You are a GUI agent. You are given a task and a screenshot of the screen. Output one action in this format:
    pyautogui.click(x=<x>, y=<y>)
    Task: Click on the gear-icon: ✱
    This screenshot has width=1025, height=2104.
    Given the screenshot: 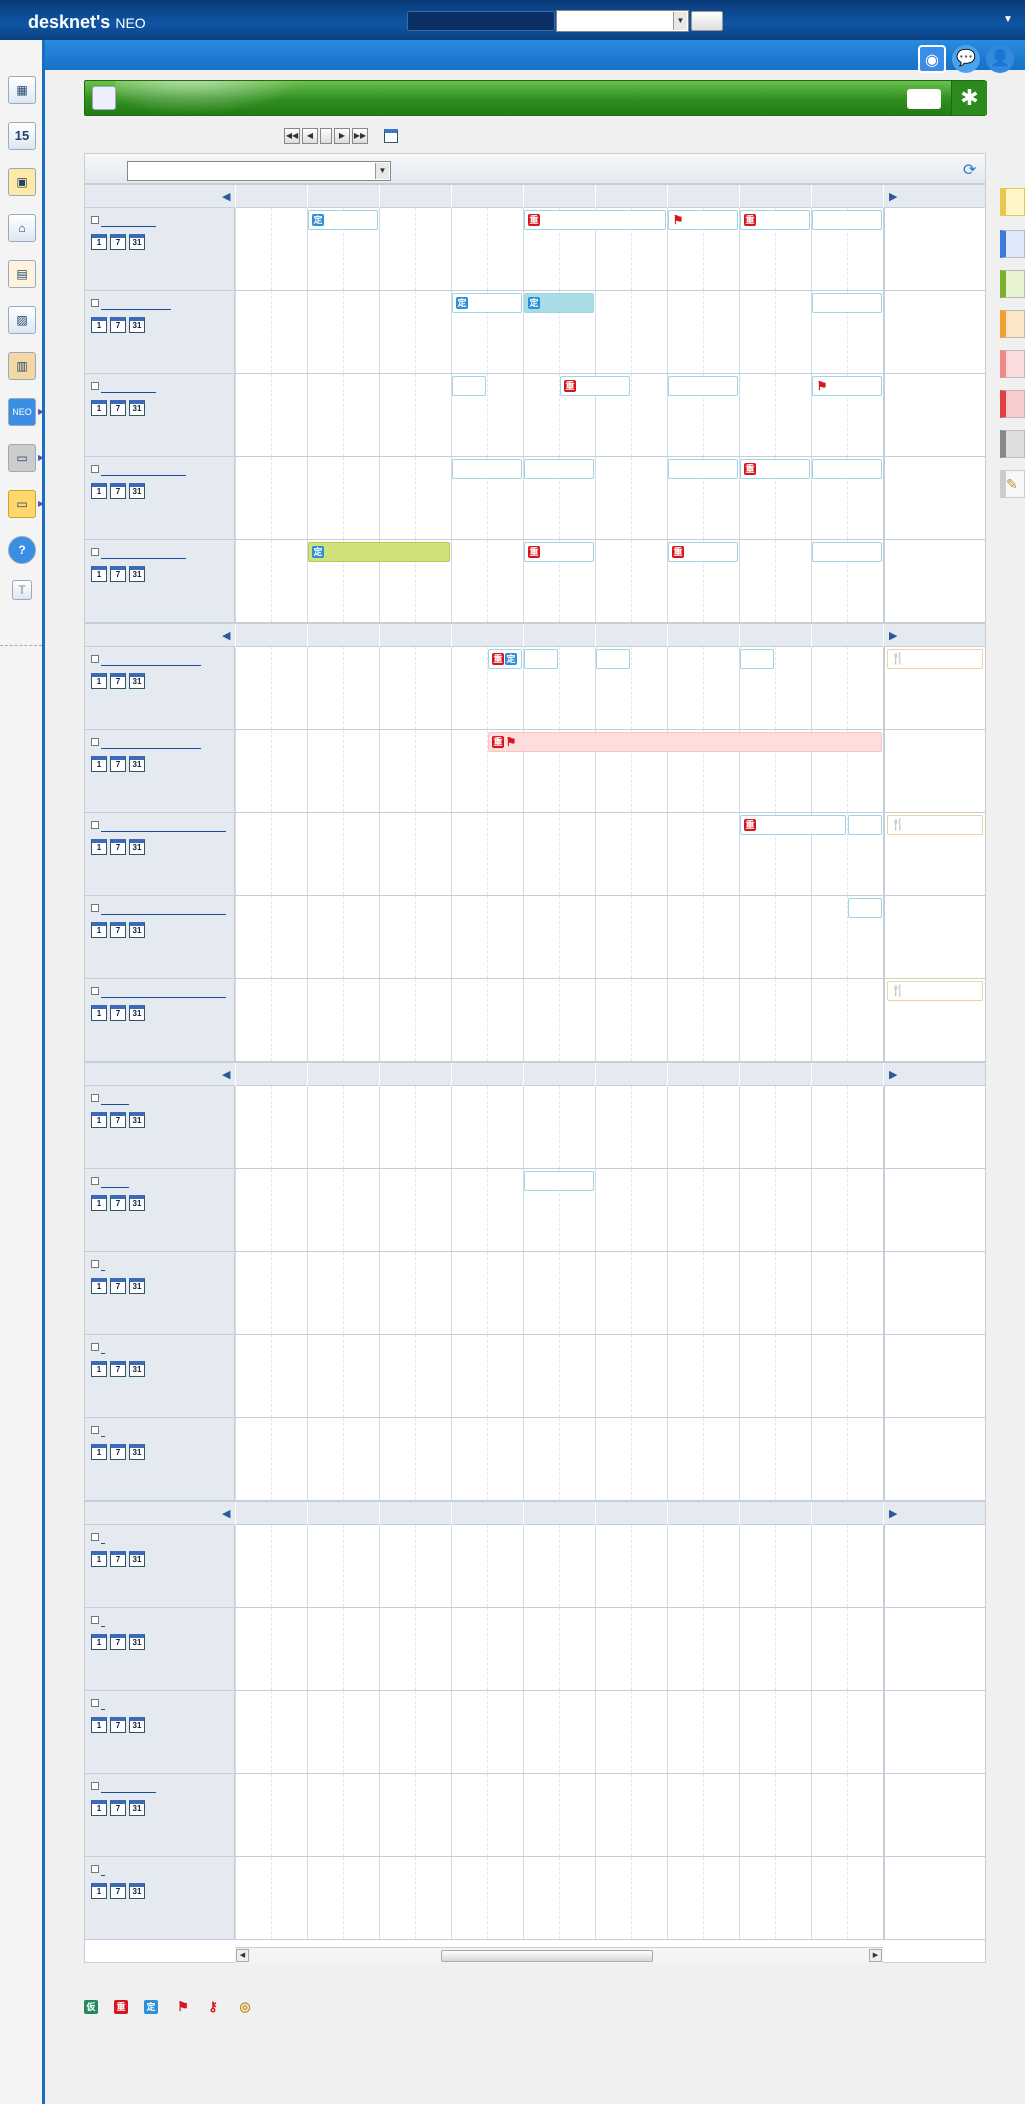 What is the action you would take?
    pyautogui.click(x=969, y=98)
    